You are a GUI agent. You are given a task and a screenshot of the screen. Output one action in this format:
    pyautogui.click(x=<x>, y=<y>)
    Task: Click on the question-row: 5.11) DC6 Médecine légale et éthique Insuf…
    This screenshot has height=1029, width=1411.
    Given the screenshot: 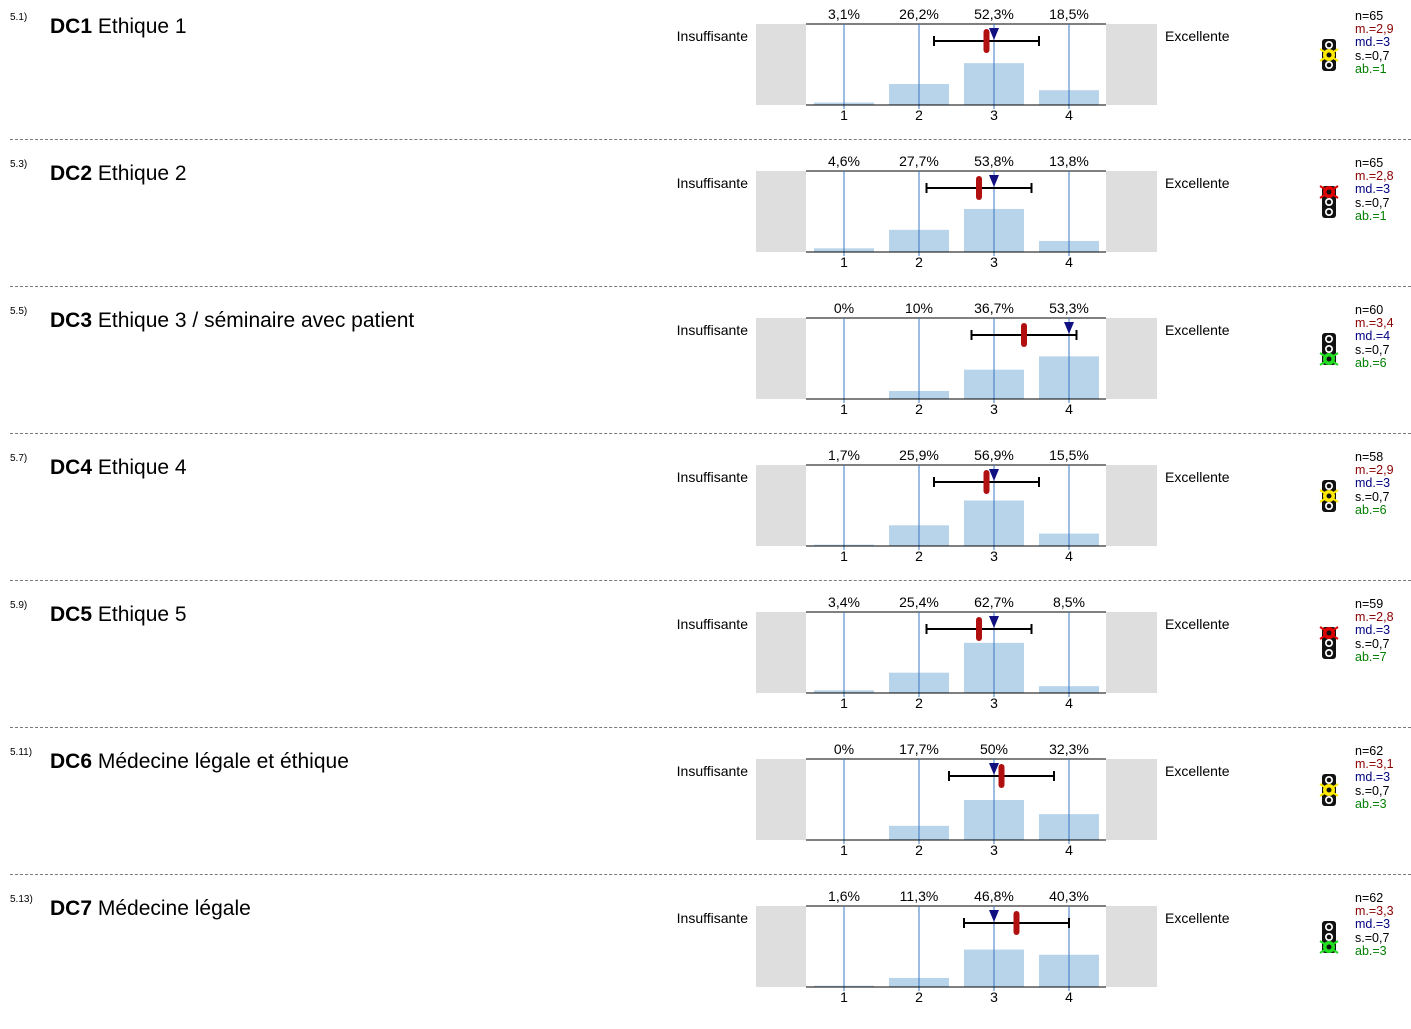 What is the action you would take?
    pyautogui.click(x=705, y=808)
    